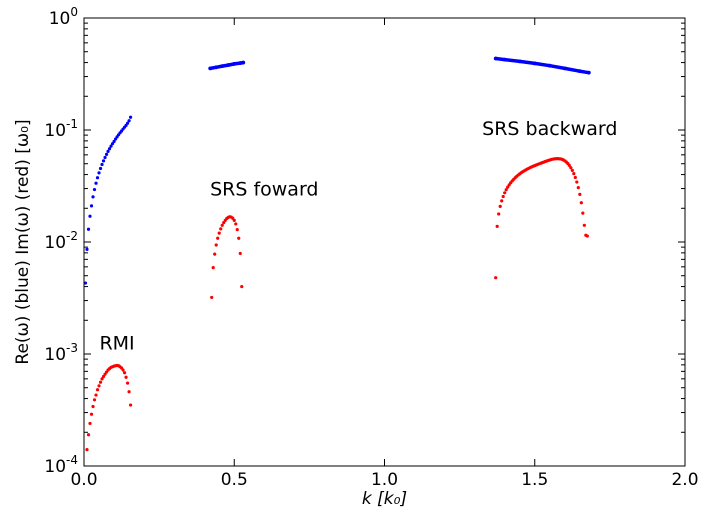  I want to click on x-axis-label: k [k₀], so click(384, 499).